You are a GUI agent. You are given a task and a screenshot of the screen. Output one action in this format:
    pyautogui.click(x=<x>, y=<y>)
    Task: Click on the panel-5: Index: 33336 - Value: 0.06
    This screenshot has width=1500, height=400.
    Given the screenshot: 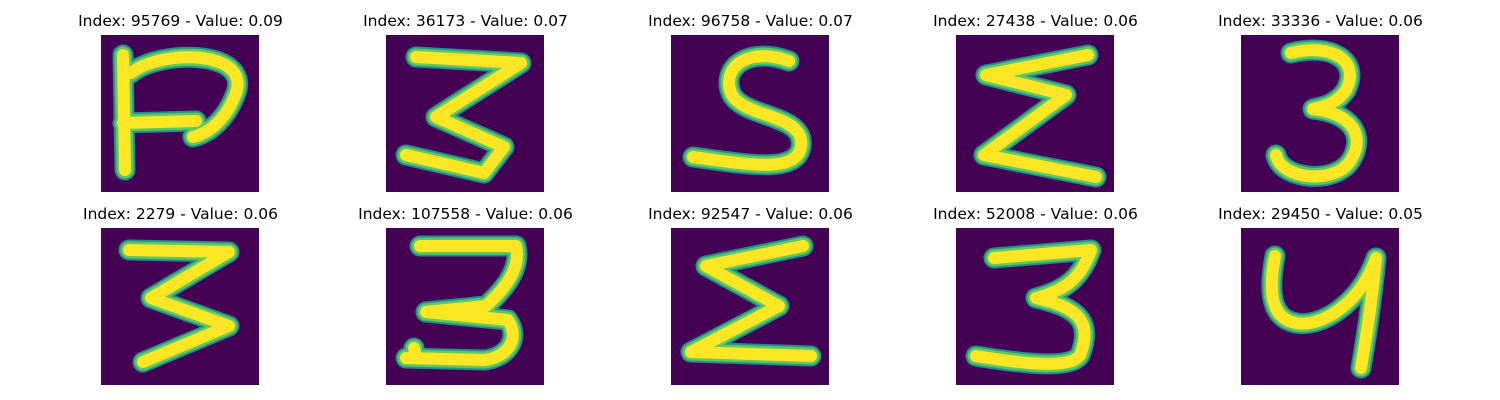 What is the action you would take?
    pyautogui.click(x=1320, y=96)
    